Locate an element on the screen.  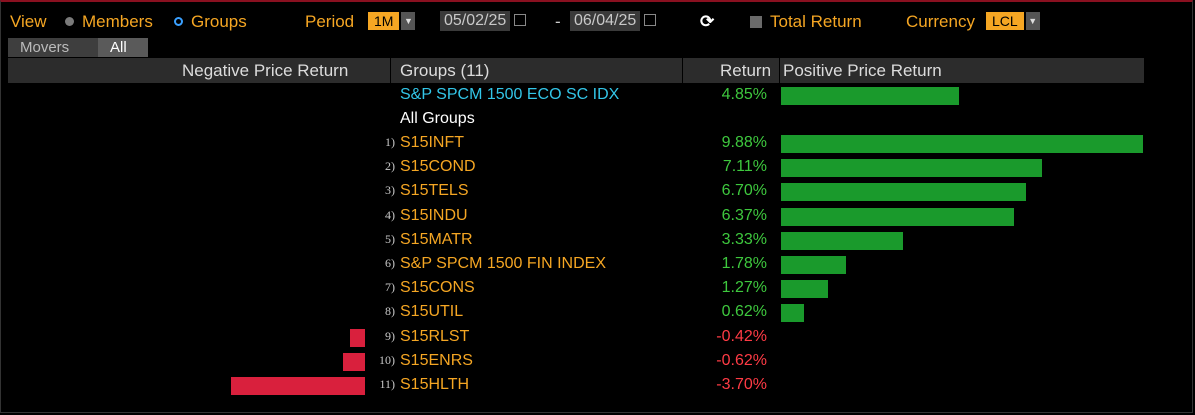
index-return: 4.85% is located at coordinates (744, 94).